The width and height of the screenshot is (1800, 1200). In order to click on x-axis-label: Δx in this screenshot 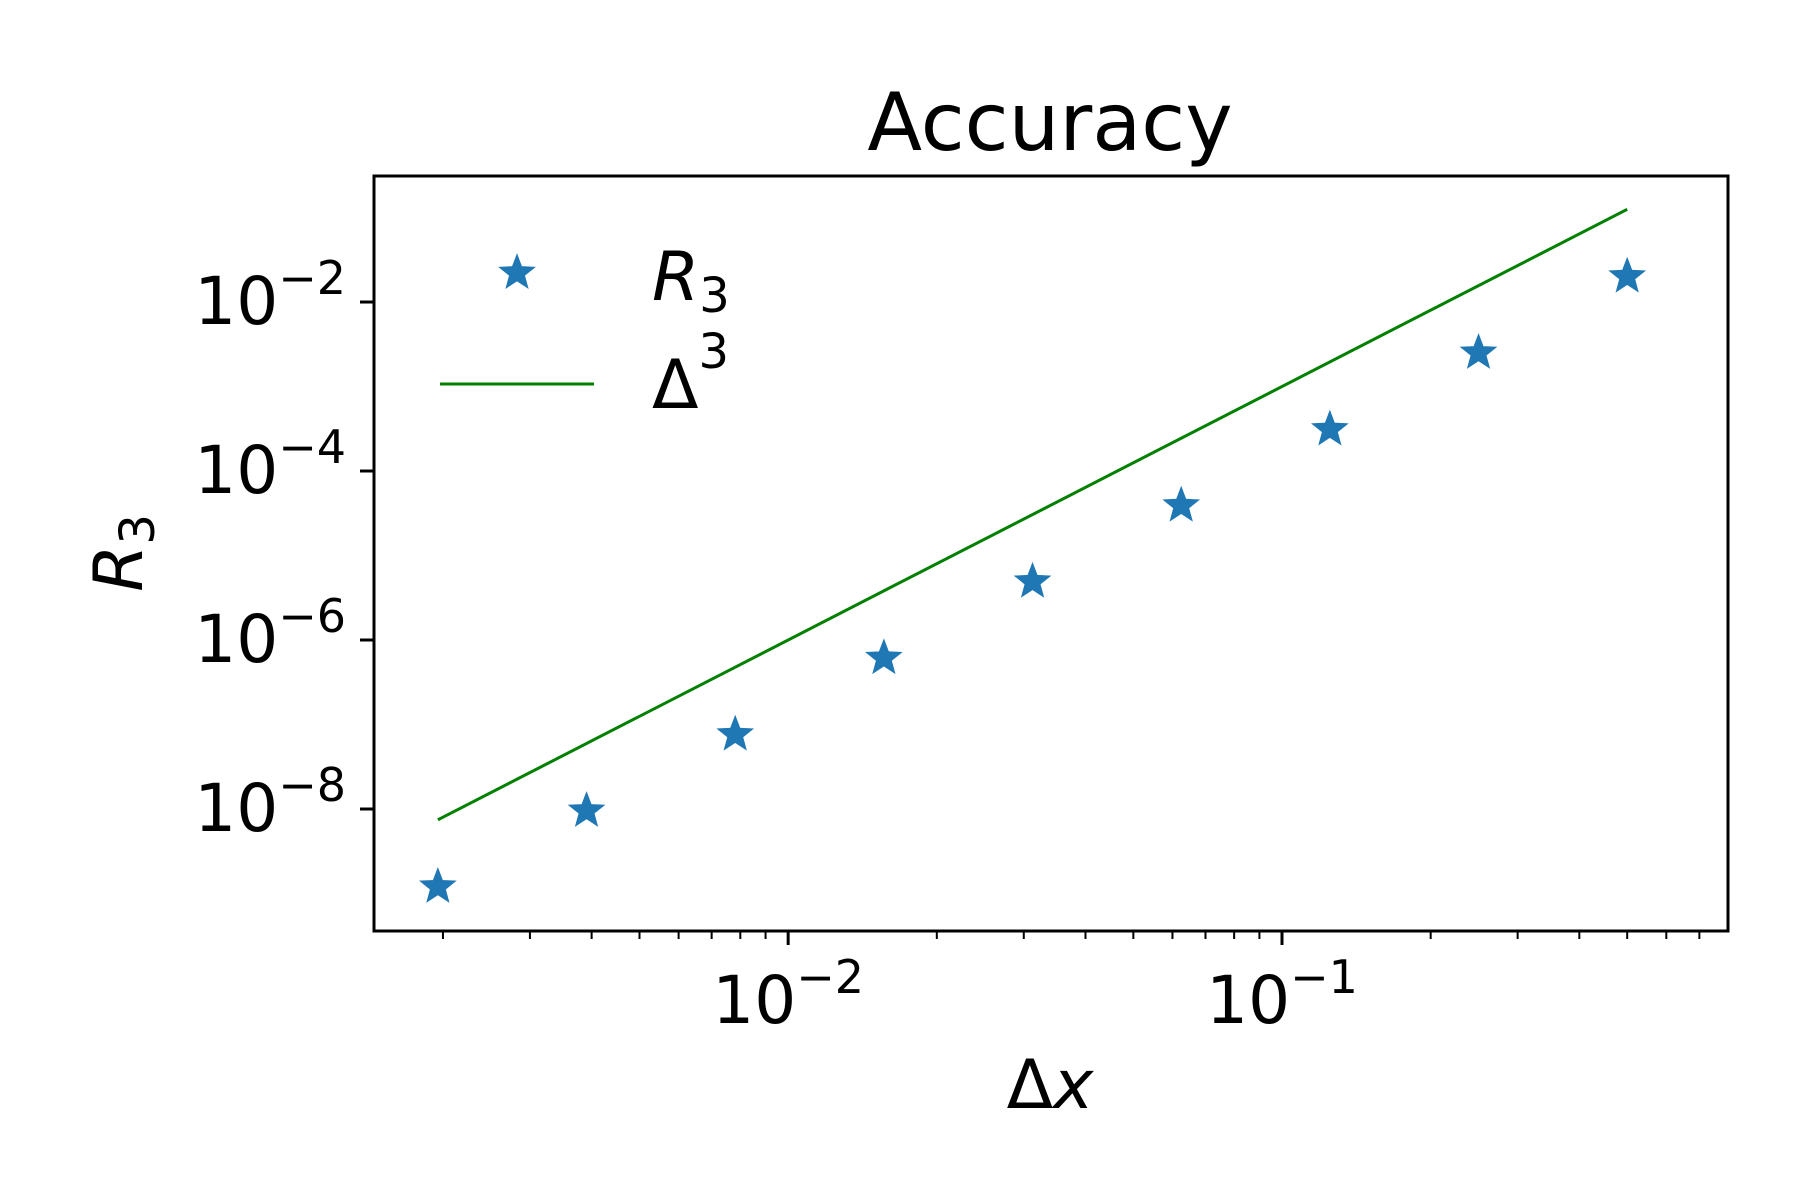, I will do `click(1051, 1085)`.